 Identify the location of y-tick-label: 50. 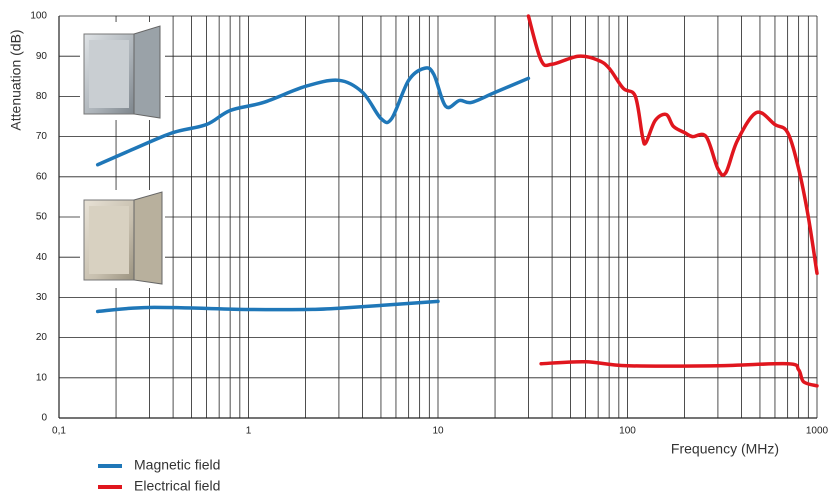
(42, 217).